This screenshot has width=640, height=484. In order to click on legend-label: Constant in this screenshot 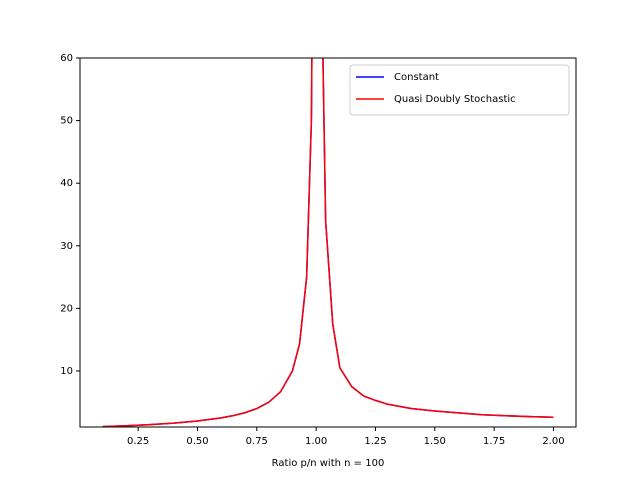, I will do `click(416, 77)`.